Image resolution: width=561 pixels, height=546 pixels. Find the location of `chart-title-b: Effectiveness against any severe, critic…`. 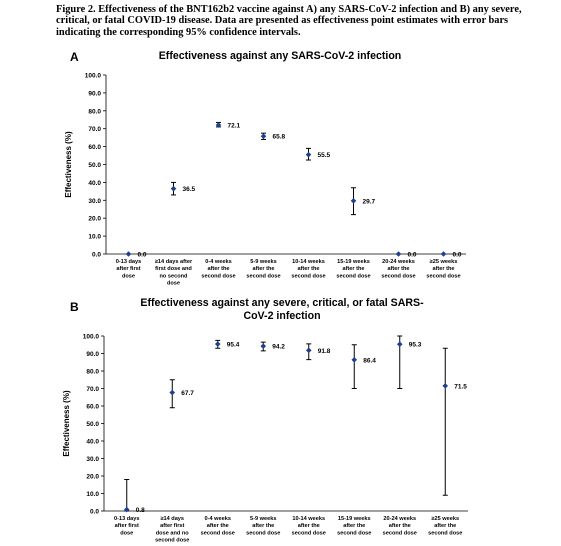

chart-title-b: Effectiveness against any severe, critic… is located at coordinates (282, 309).